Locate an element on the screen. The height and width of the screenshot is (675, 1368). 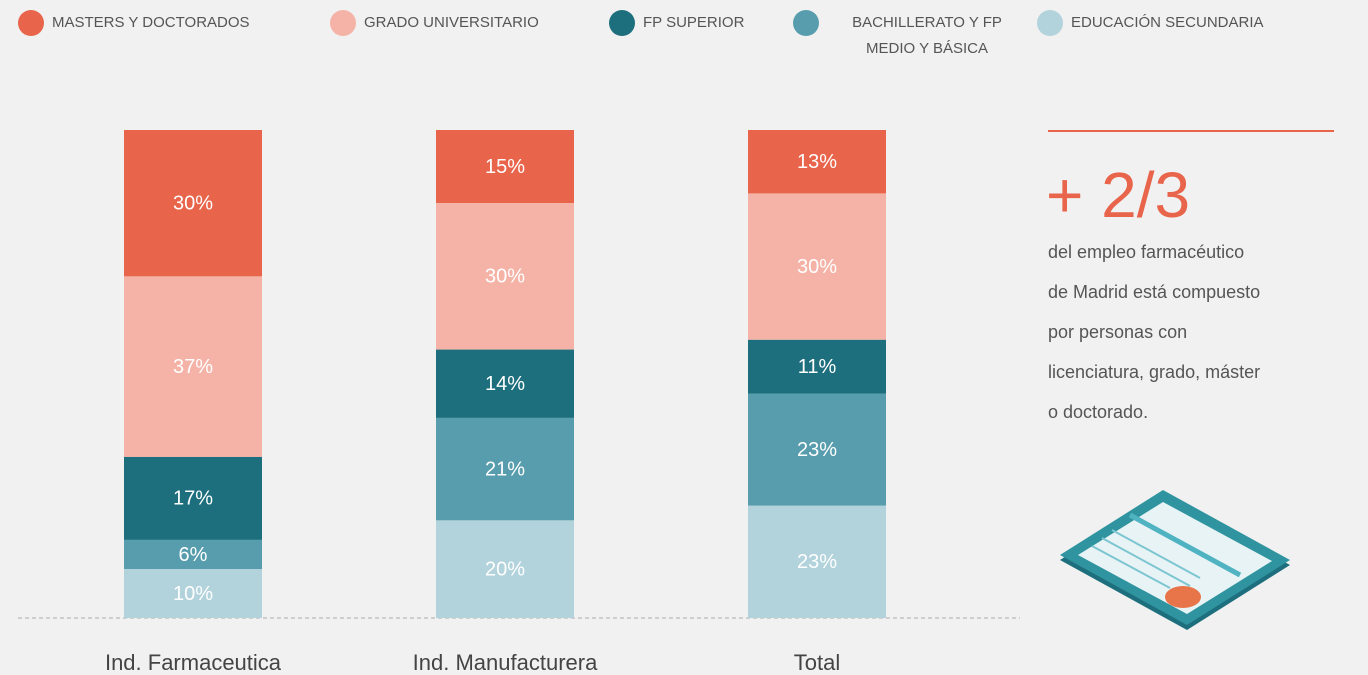
value-label: 17% is located at coordinates (193, 499).